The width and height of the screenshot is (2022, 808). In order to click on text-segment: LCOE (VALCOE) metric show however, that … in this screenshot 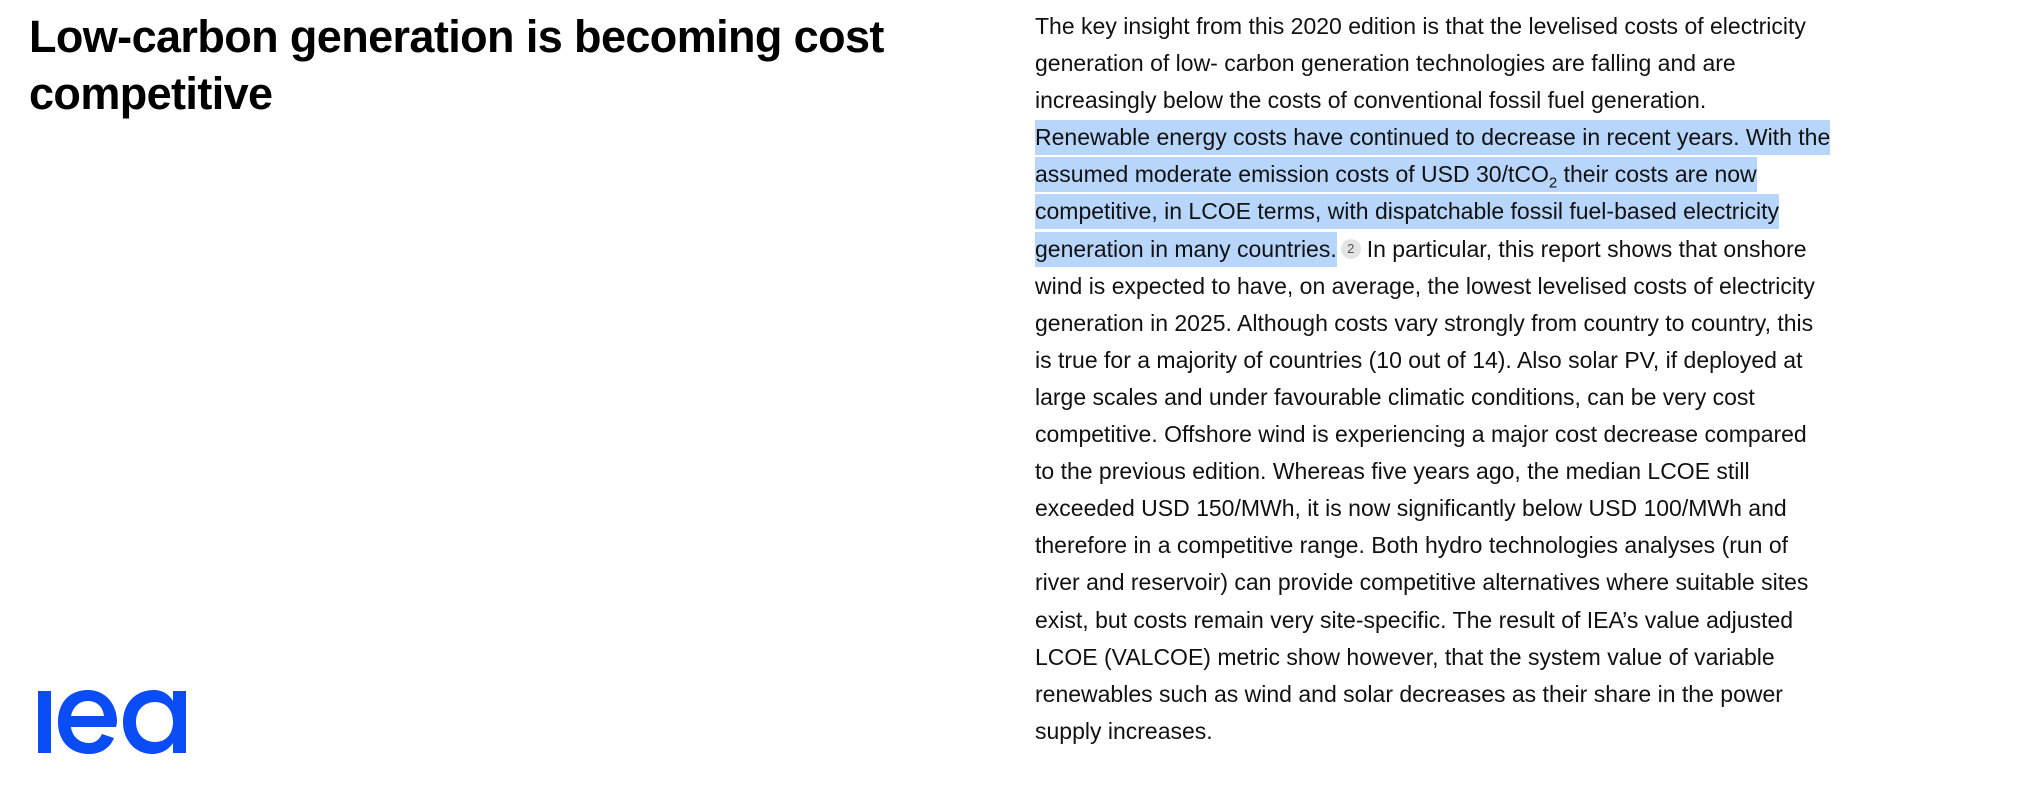, I will do `click(1405, 656)`.